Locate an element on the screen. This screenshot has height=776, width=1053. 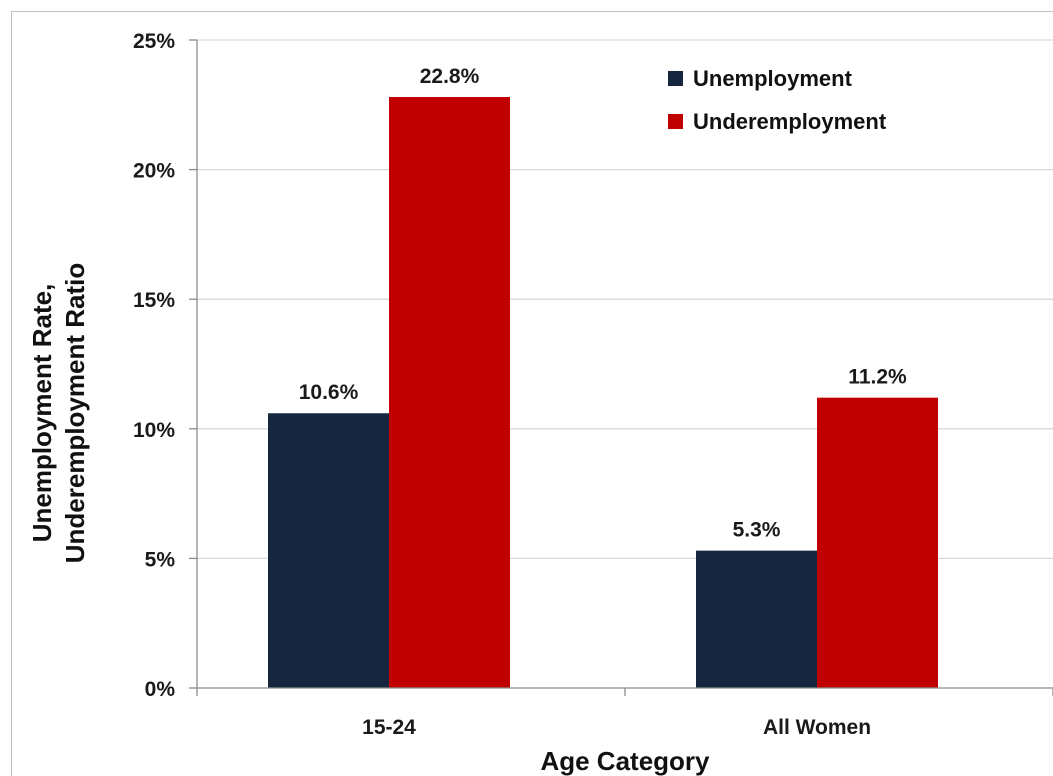
y-tick-label: 5% is located at coordinates (160, 559).